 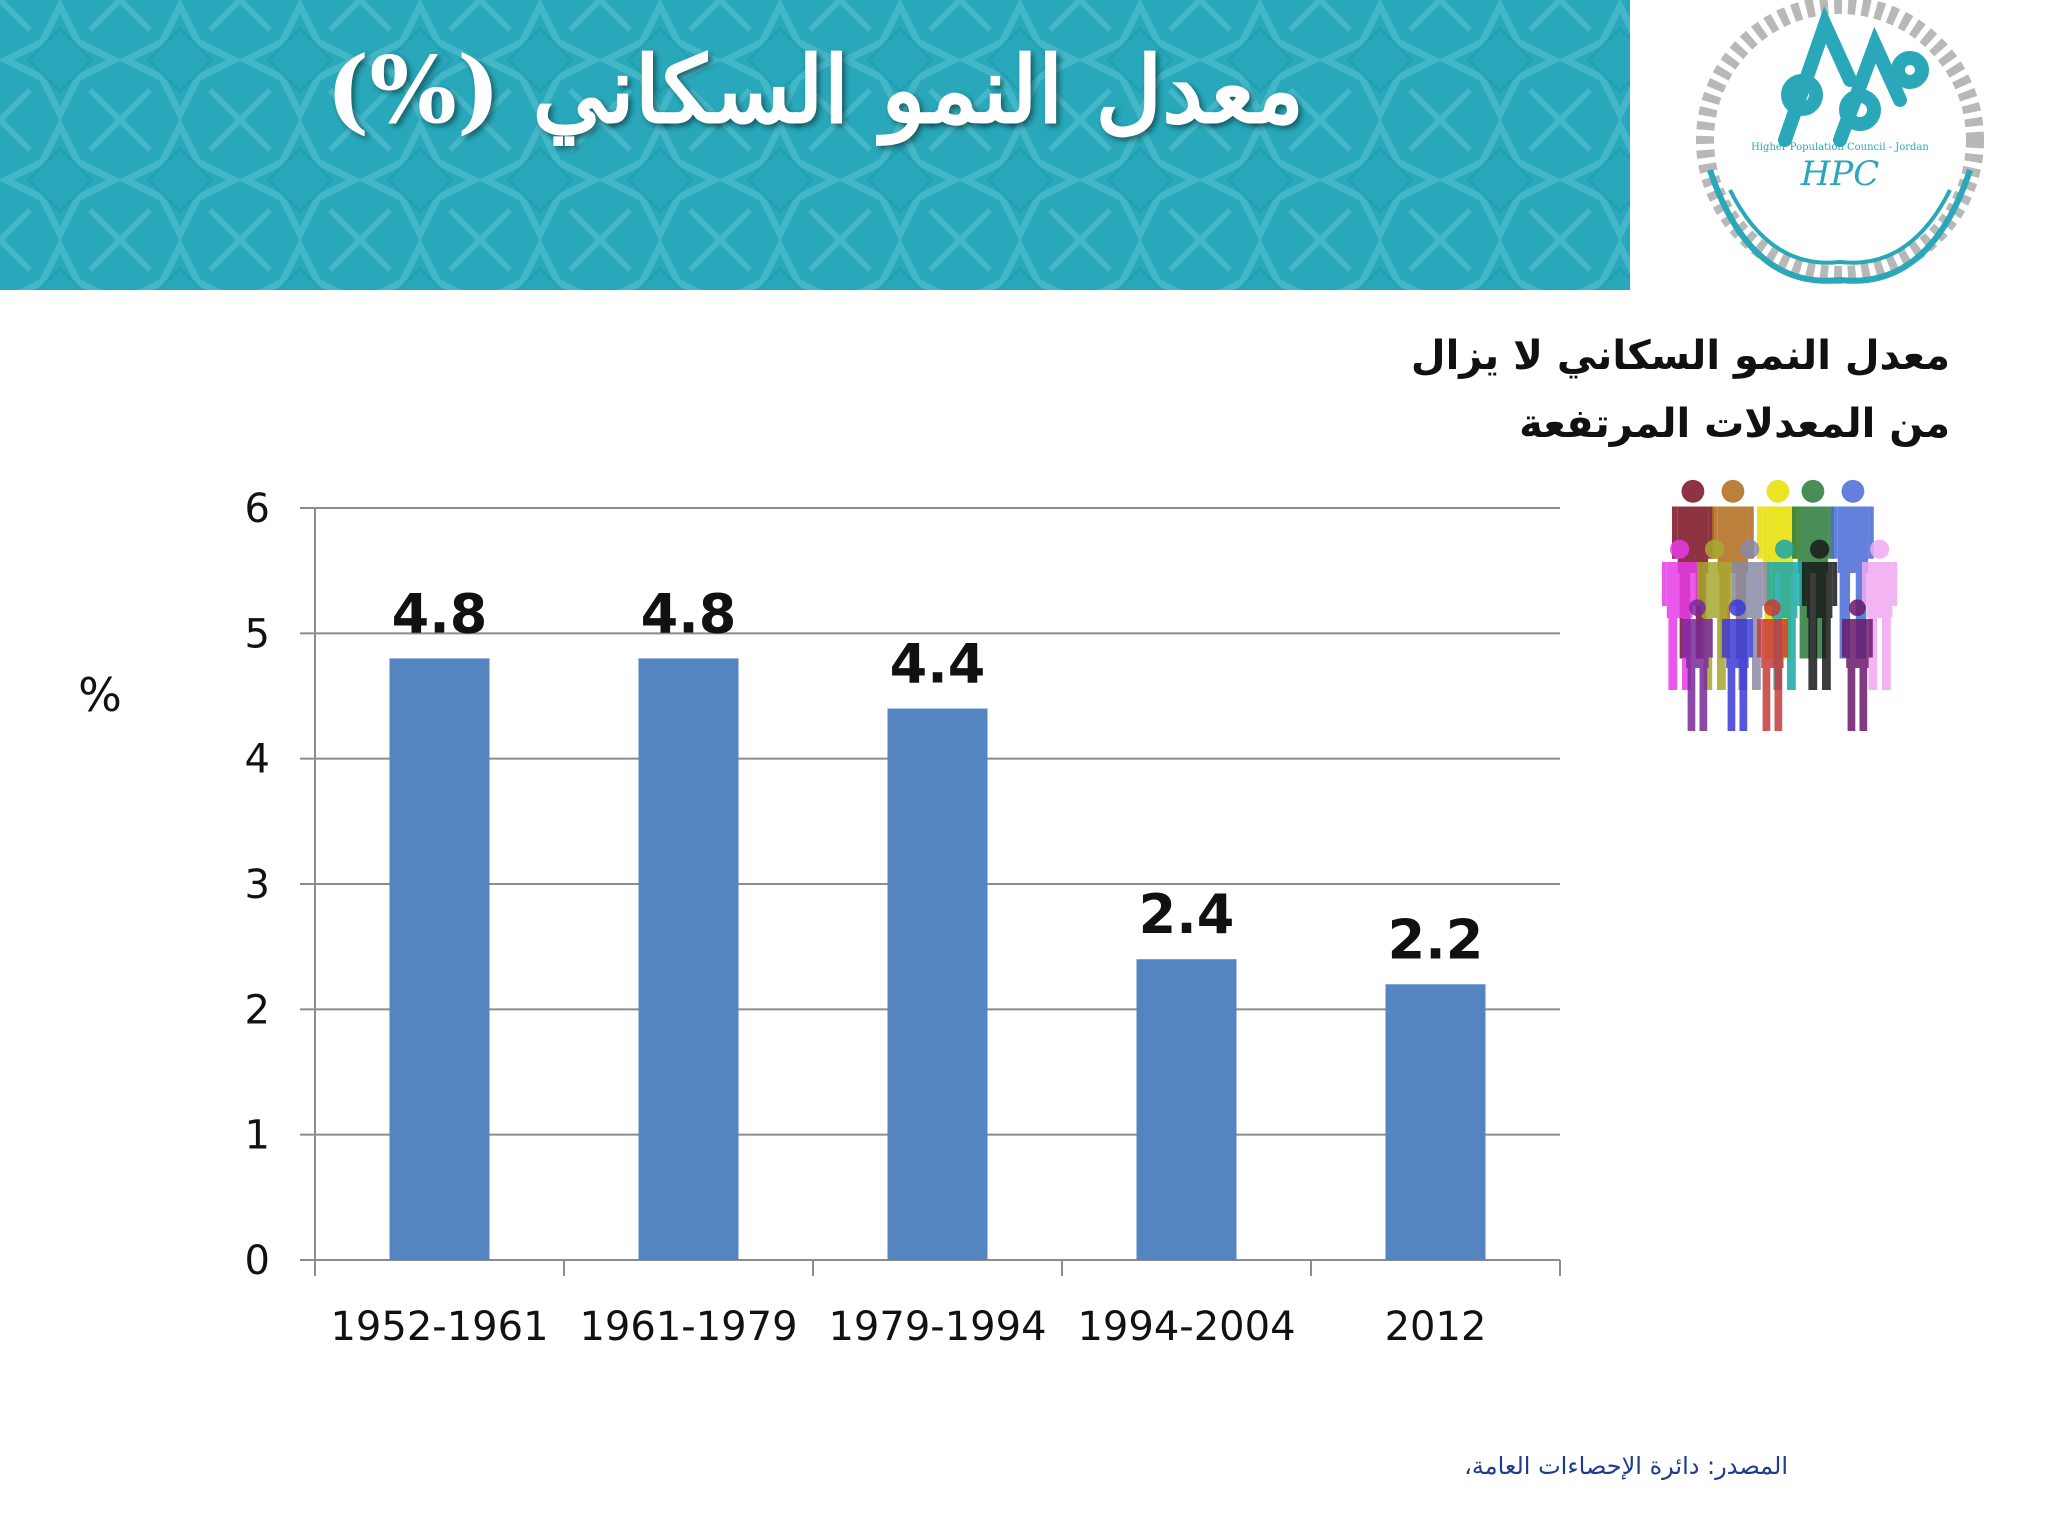 I want to click on y-tick-label: 1, so click(x=257, y=1136).